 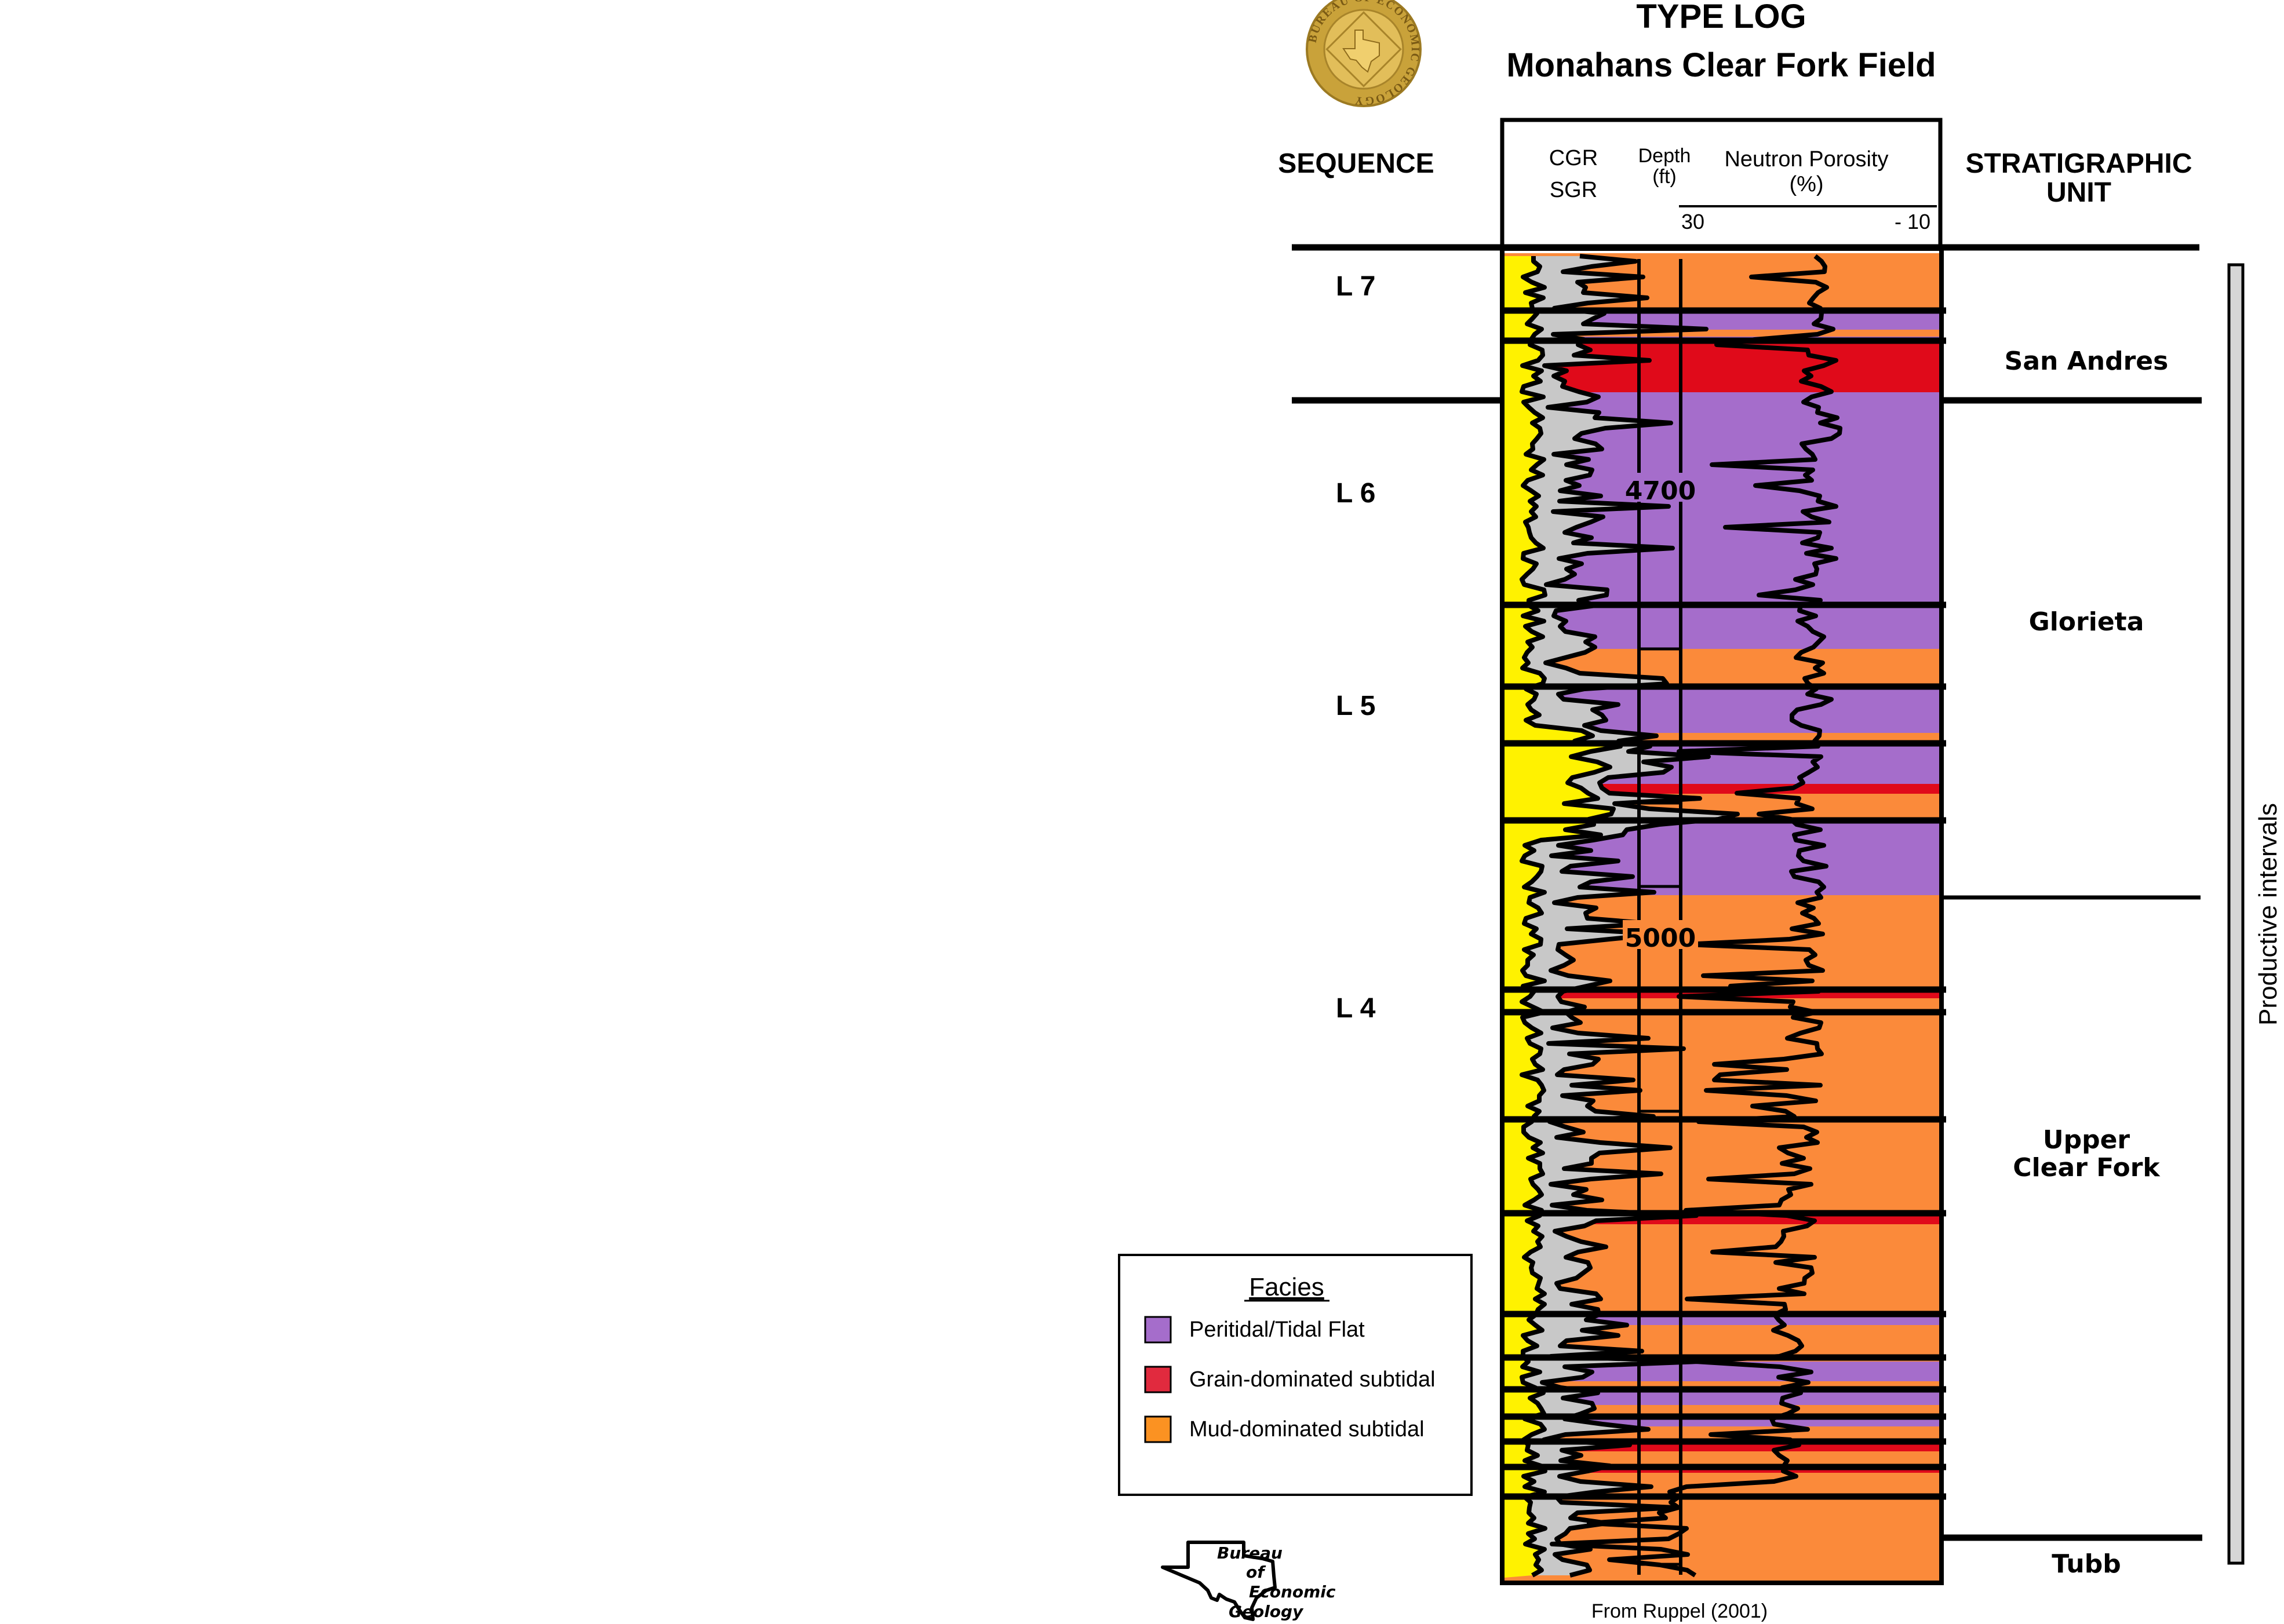 What do you see at coordinates (1913, 221) in the screenshot?
I see `porosity-scale-right: - 10` at bounding box center [1913, 221].